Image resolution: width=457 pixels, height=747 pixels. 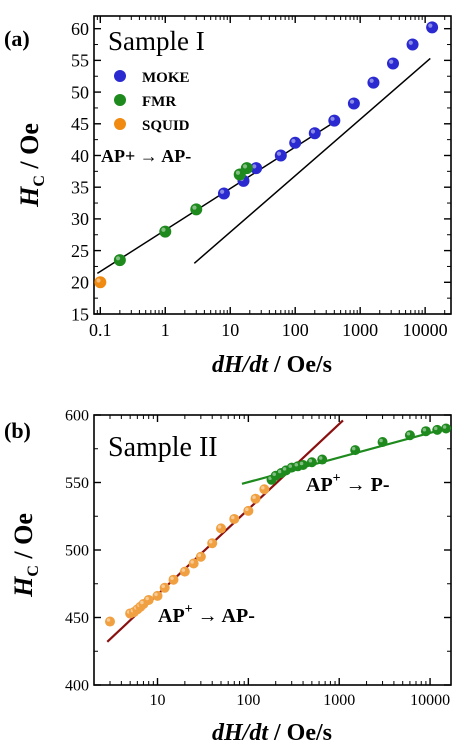 What do you see at coordinates (272, 365) in the screenshot?
I see `panel-a-x-axis-label: dH/dt / Oe/s` at bounding box center [272, 365].